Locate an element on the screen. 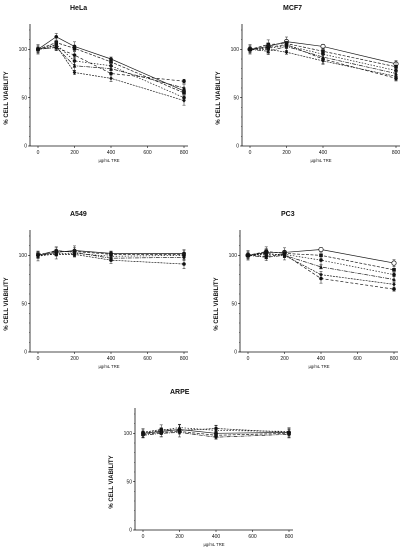  chart-title: A549 is located at coordinates (78, 214).